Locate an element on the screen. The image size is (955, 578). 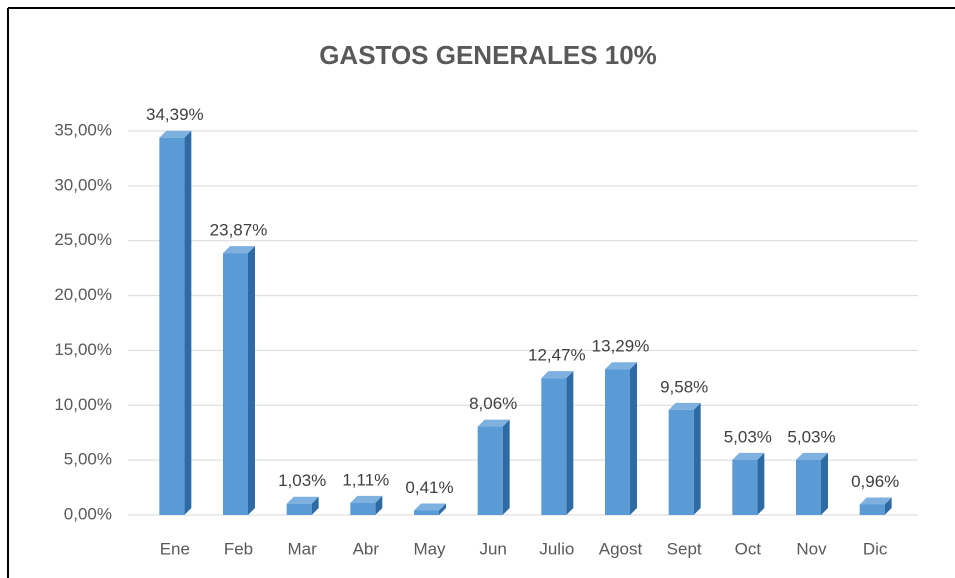
y-tick-label: 35,00% is located at coordinates (83, 129).